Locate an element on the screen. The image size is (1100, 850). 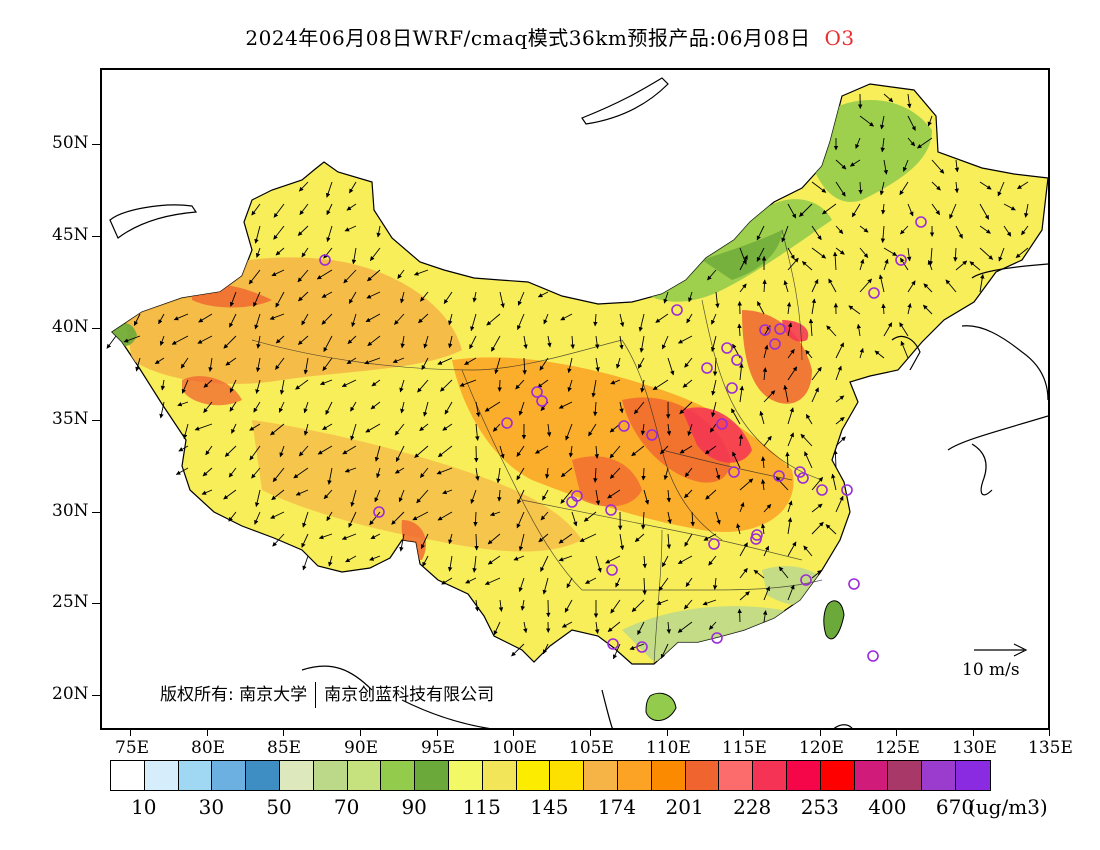
colorbar-label: 30 is located at coordinates (211, 807).